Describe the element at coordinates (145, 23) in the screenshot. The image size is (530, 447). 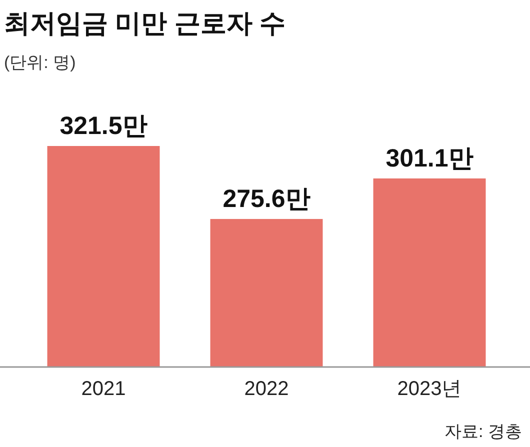
I see `chart-title: 최저임금 미만 근로자 수` at that location.